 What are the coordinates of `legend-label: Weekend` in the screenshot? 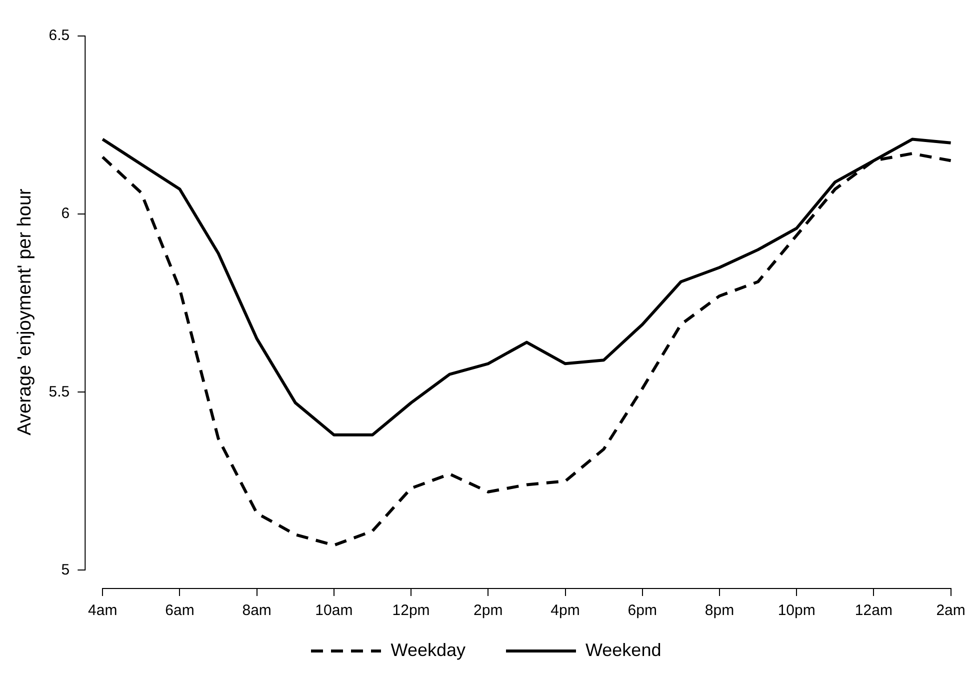 It's located at (624, 650).